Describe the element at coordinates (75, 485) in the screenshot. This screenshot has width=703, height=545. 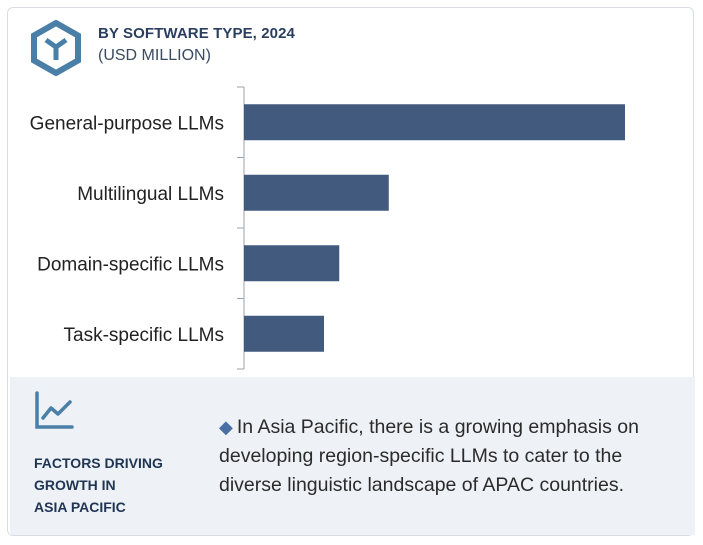
I see `factors-heading-line: GROWTH IN` at that location.